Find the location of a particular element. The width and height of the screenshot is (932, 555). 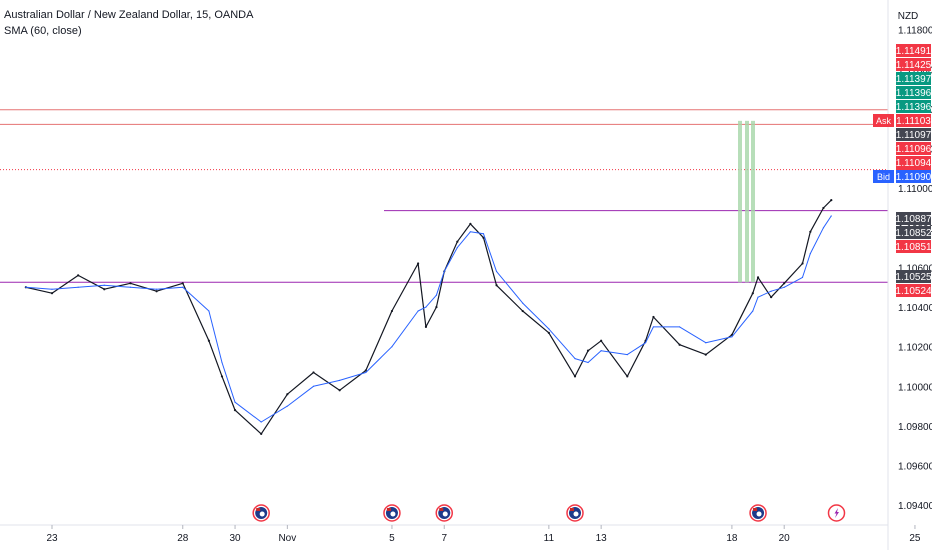

y-tick-label: 1.11800 is located at coordinates (915, 31).